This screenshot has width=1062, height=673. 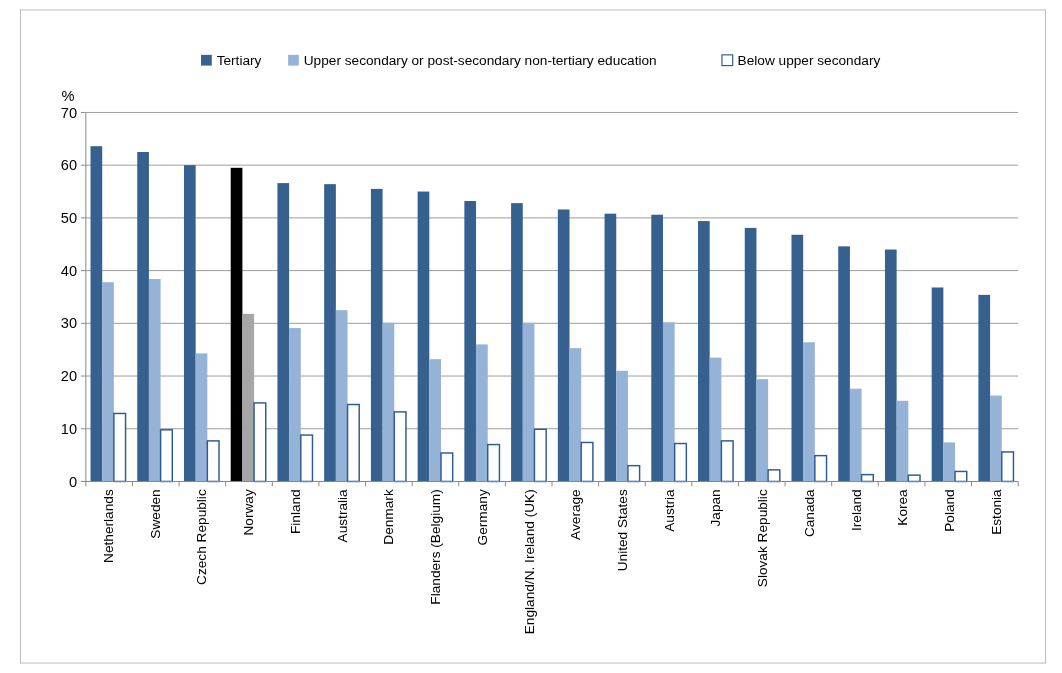 What do you see at coordinates (73, 481) in the screenshot?
I see `y-tick-label: 0` at bounding box center [73, 481].